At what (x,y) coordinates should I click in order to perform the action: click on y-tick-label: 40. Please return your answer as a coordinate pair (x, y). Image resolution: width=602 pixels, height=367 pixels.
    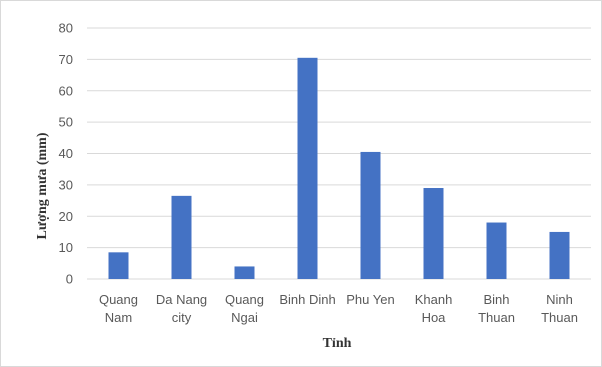
    Looking at the image, I should click on (66, 153).